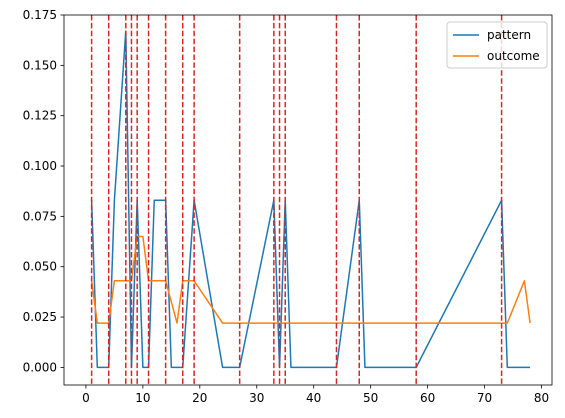  Describe the element at coordinates (313, 398) in the screenshot. I see `x-tick-label: 40` at that location.